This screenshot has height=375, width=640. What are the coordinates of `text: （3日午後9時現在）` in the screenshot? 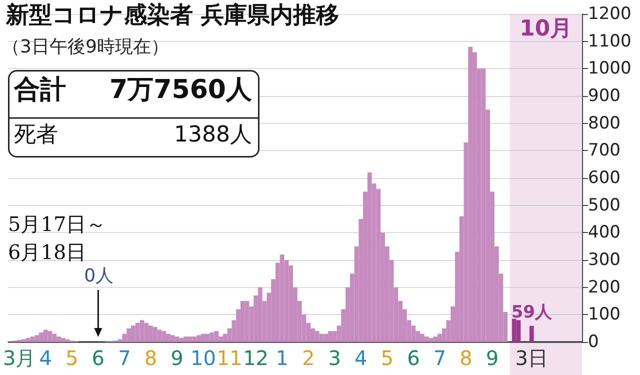 It's located at (85, 47).